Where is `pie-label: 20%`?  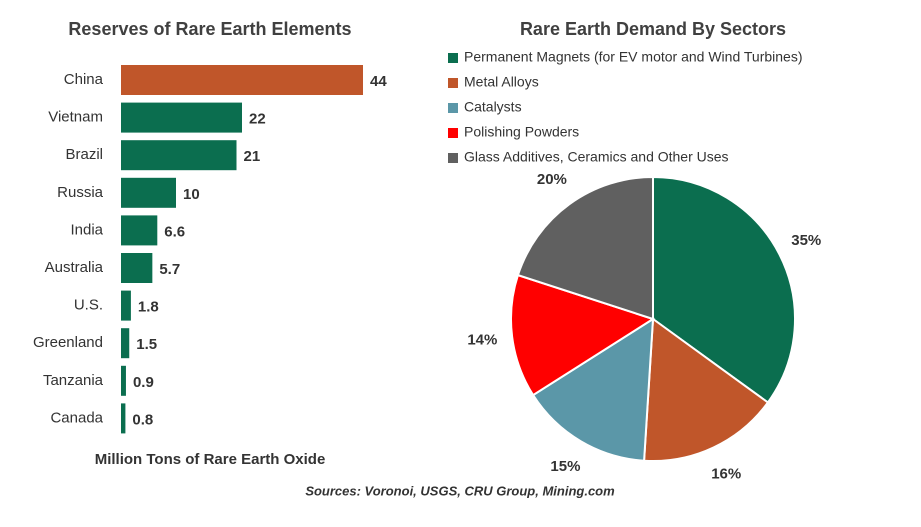
pie-label: 20% is located at coordinates (552, 179).